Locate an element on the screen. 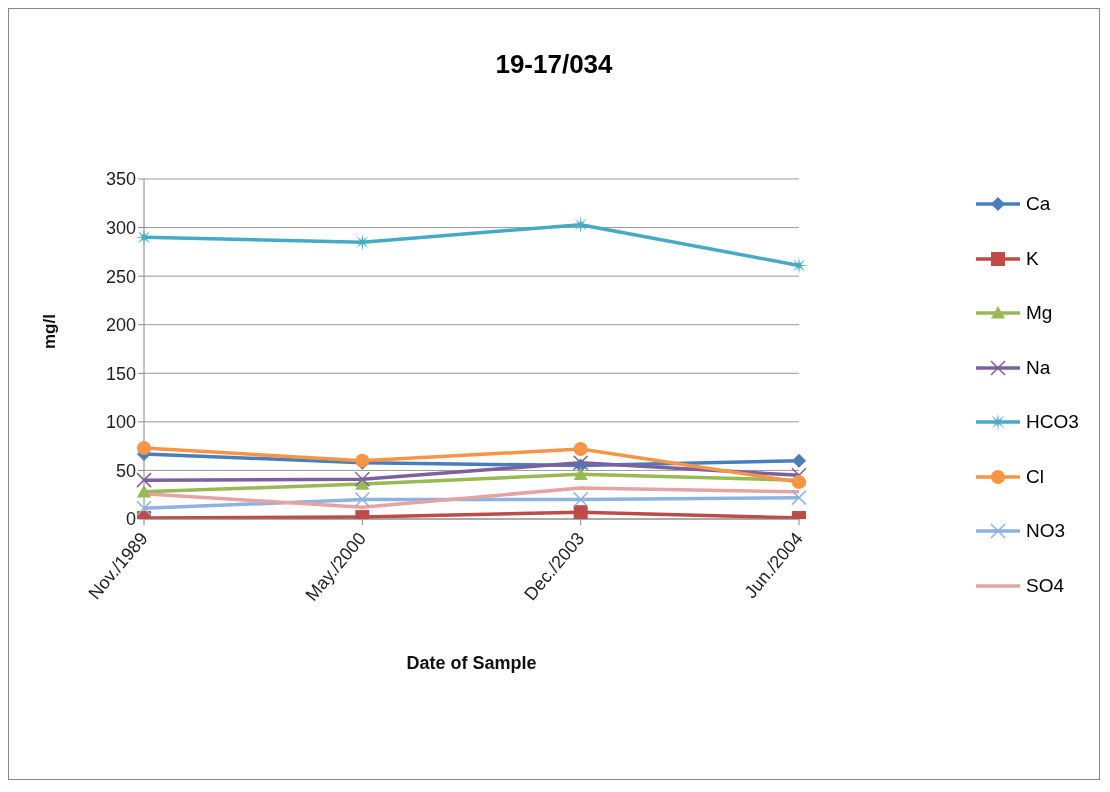 Image resolution: width=1110 pixels, height=792 pixels. y-tick-label: 50 is located at coordinates (125, 470).